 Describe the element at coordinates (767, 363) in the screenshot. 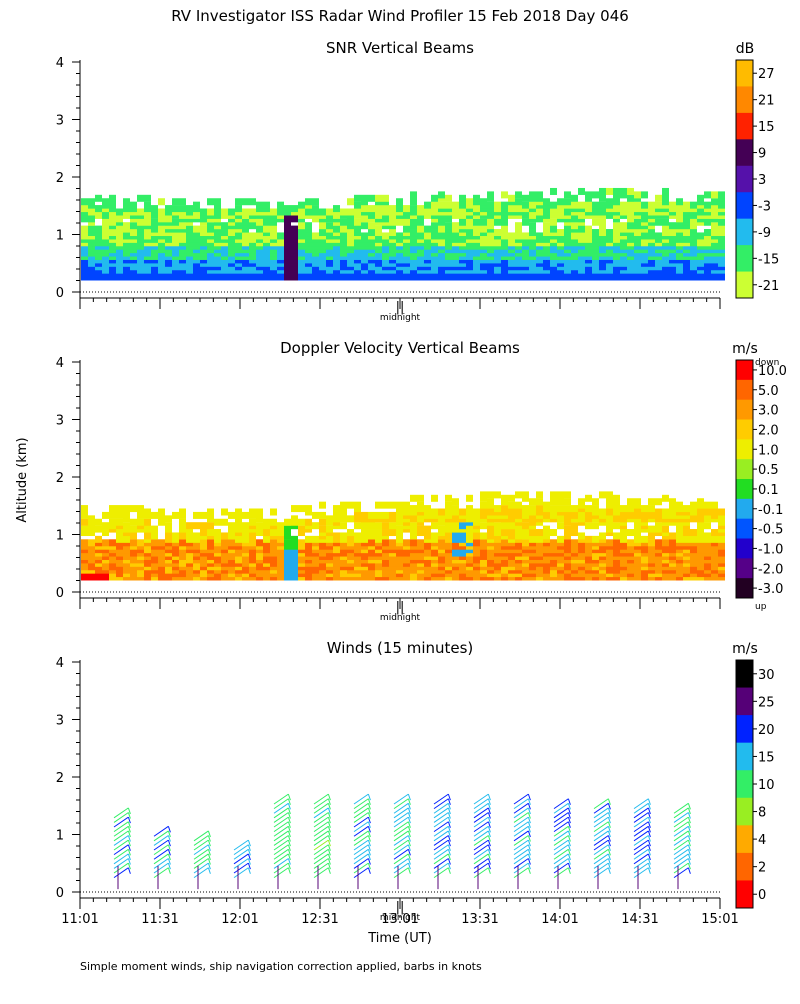

I see `doppler-colorbar-down-label: down` at that location.